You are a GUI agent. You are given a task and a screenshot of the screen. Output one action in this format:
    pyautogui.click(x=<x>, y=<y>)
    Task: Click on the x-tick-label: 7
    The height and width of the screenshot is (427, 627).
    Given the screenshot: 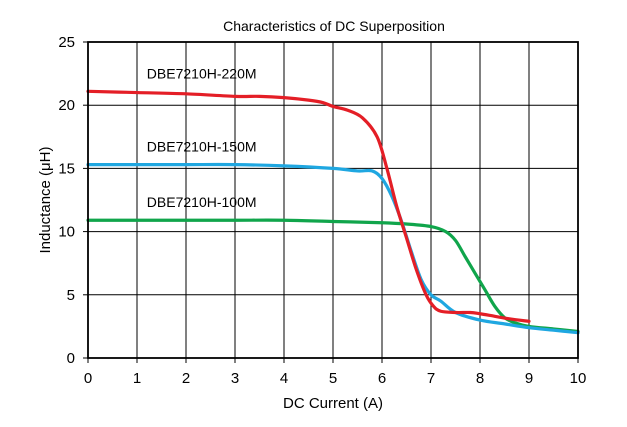 What is the action you would take?
    pyautogui.click(x=431, y=378)
    